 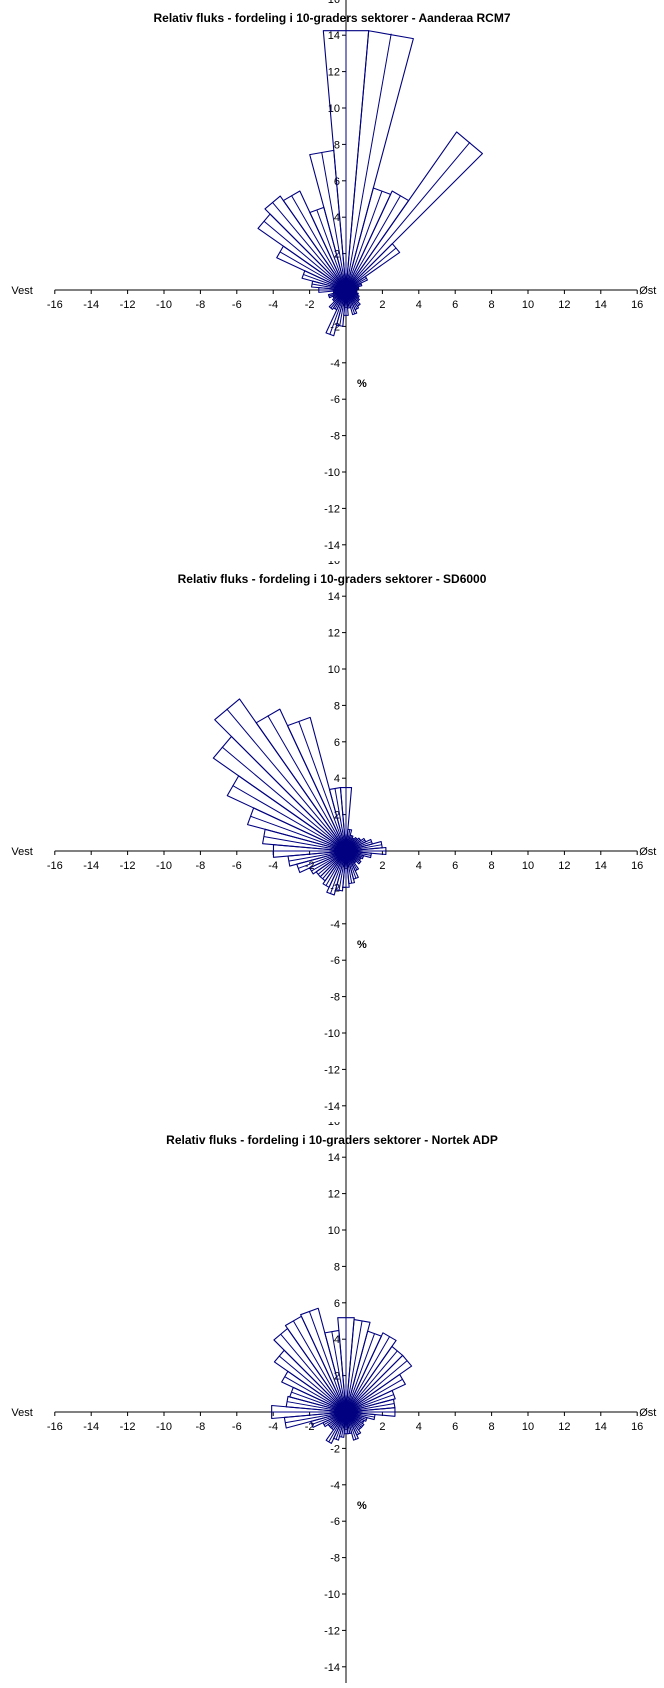 I want to click on x-tick-label: 6, so click(x=455, y=305).